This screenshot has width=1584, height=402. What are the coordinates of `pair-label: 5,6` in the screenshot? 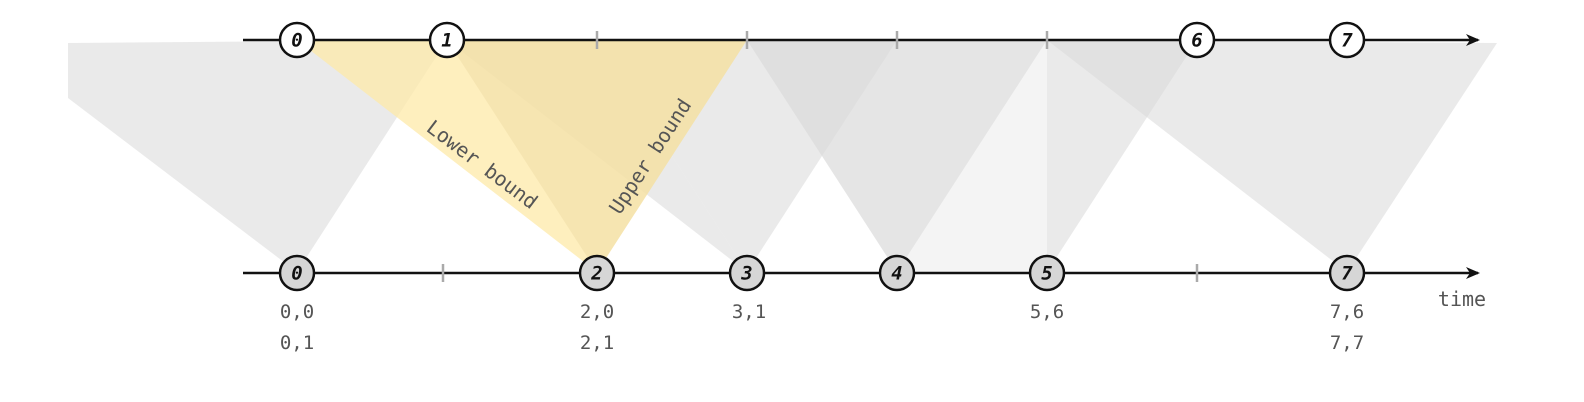 It's located at (1047, 312).